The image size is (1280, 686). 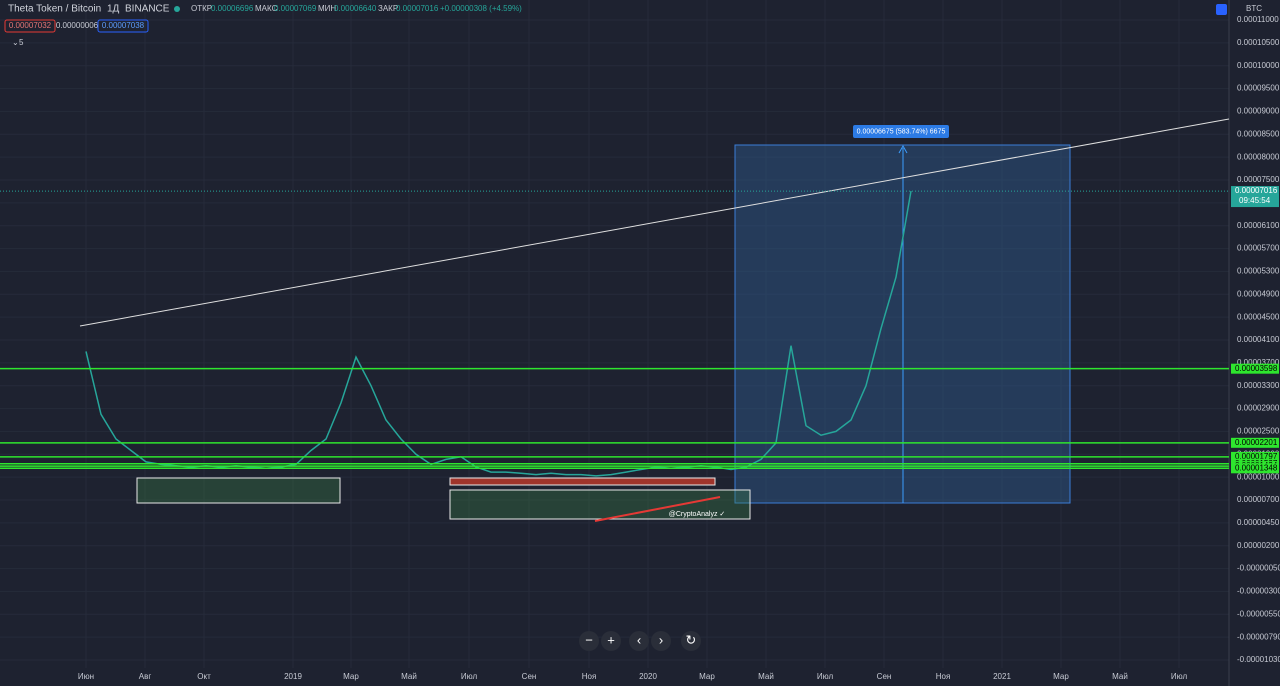 I want to click on price-tick-label: 0.00006100, so click(x=1258, y=225).